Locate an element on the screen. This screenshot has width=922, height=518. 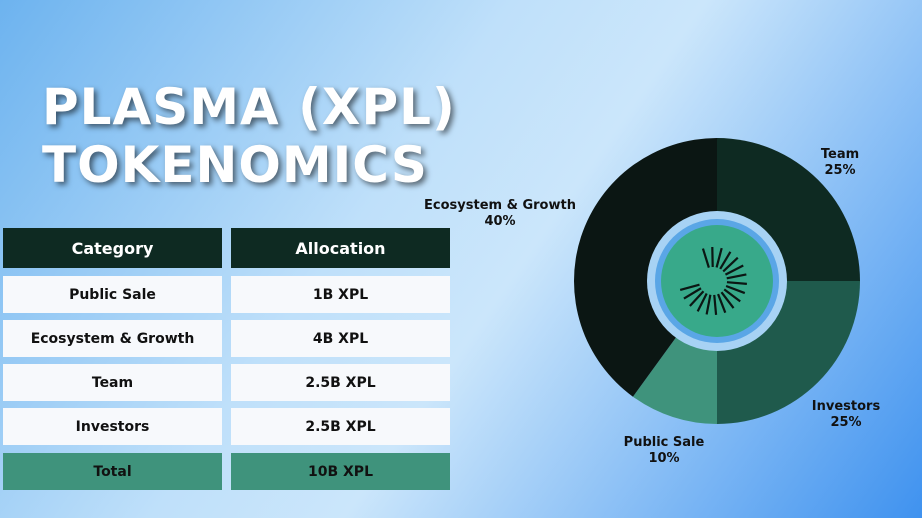
title: PLASMA (XPL) is located at coordinates (249, 107).